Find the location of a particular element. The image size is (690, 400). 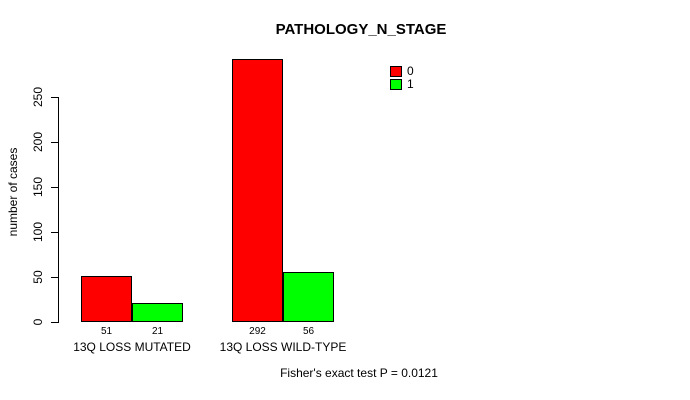

y-axis-tick-label: 250 is located at coordinates (38, 97).